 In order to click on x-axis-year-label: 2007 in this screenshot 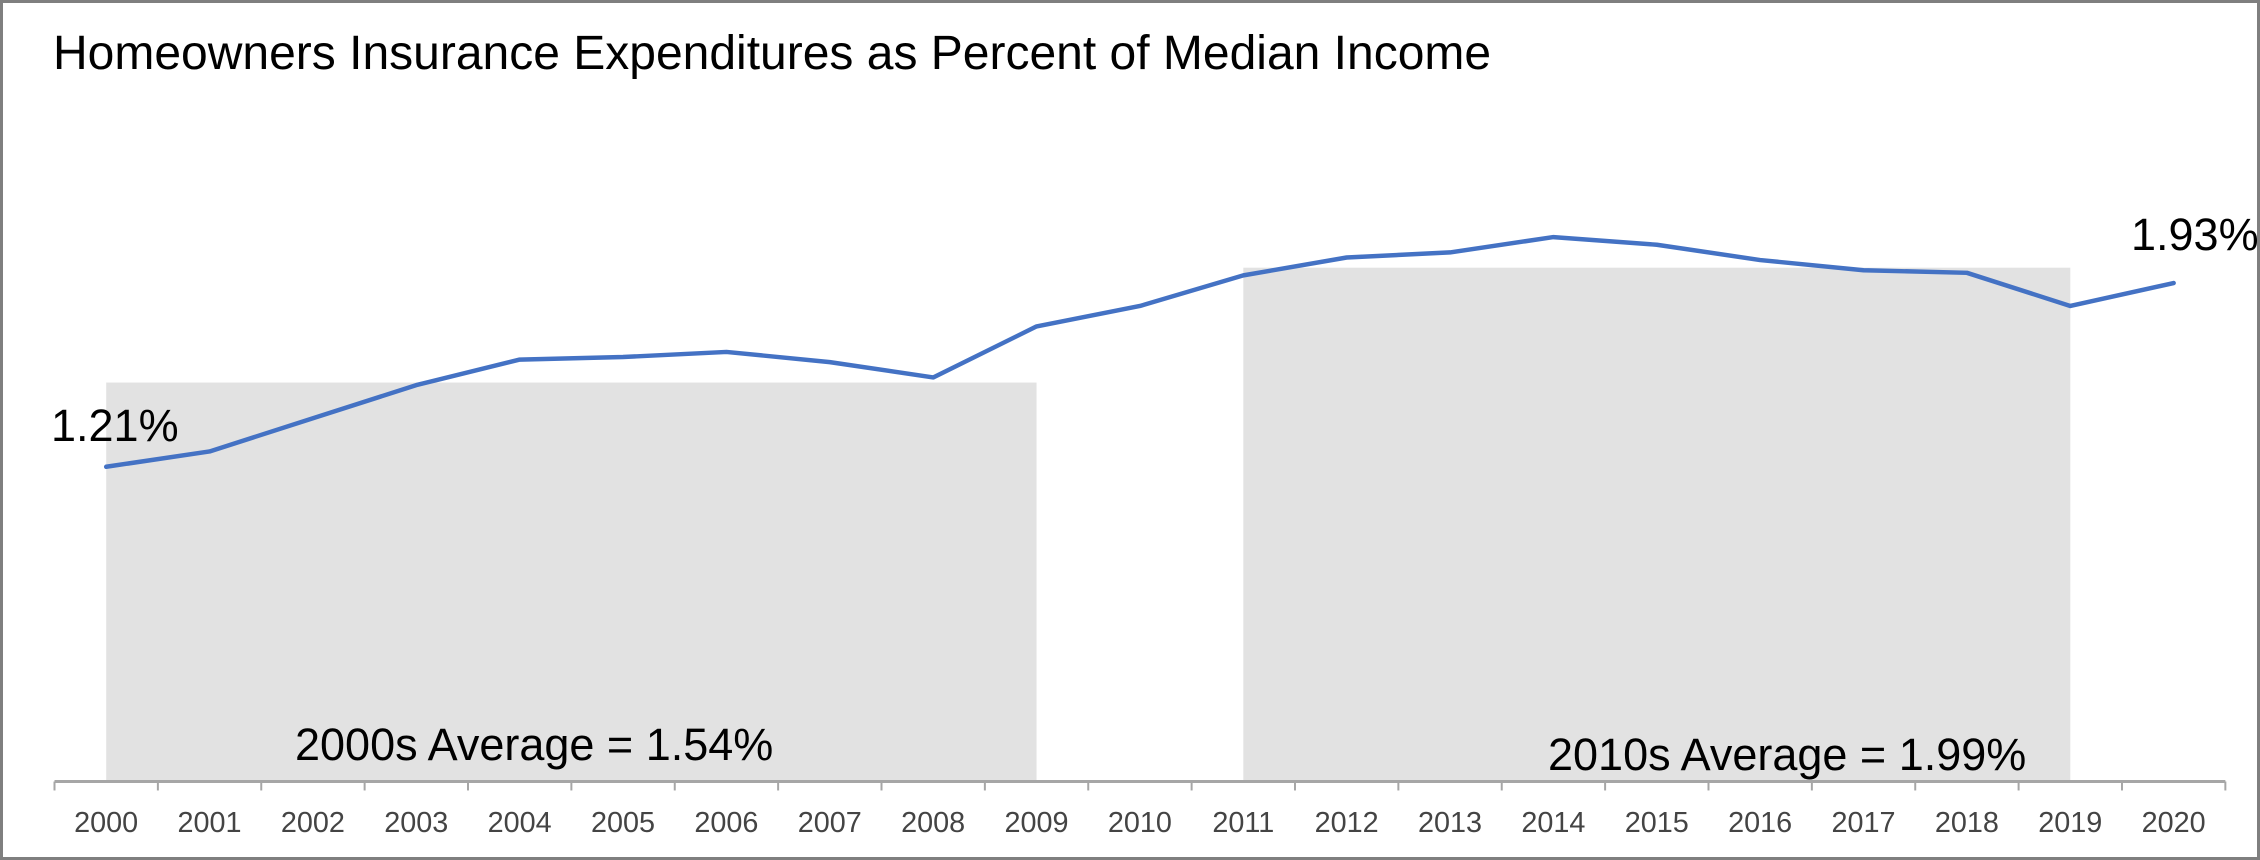, I will do `click(830, 823)`.